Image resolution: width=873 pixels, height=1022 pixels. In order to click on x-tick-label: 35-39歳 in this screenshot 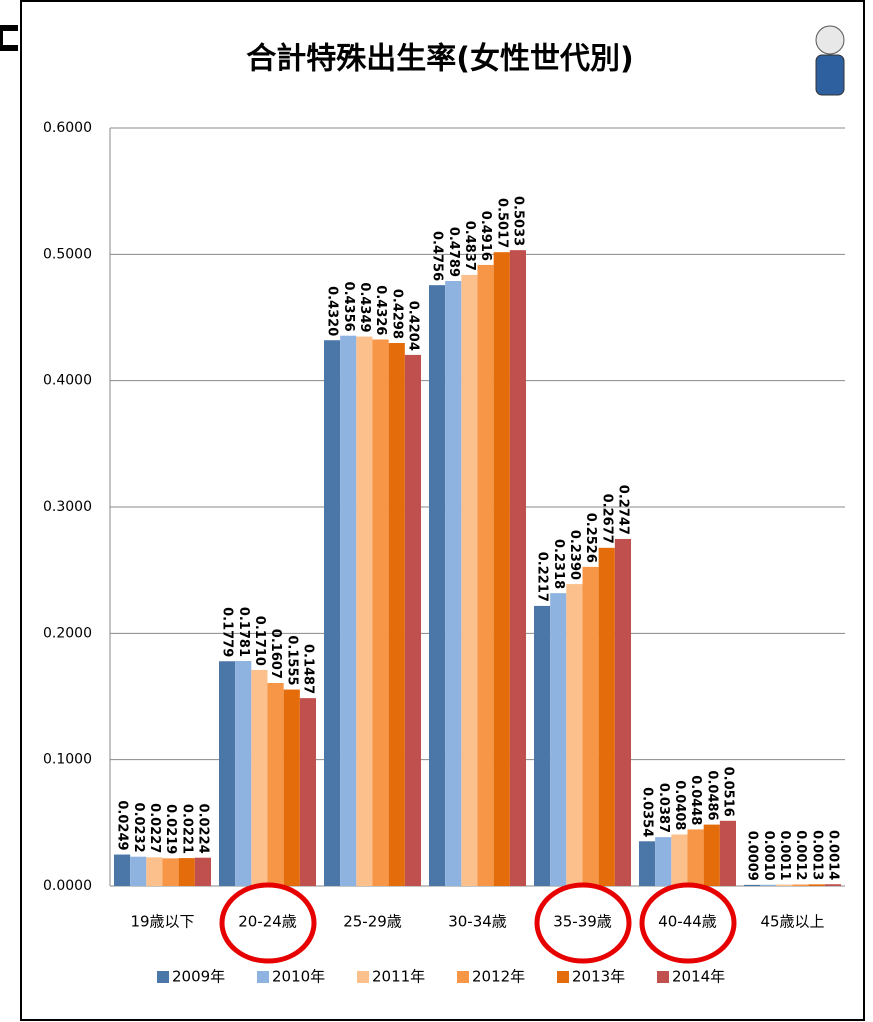, I will do `click(582, 922)`.